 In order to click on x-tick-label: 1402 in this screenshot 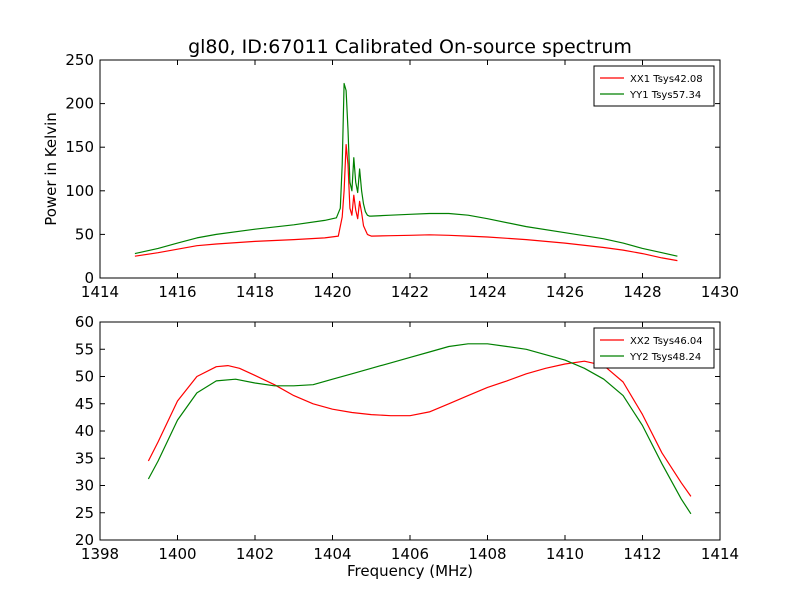, I will do `click(255, 554)`.